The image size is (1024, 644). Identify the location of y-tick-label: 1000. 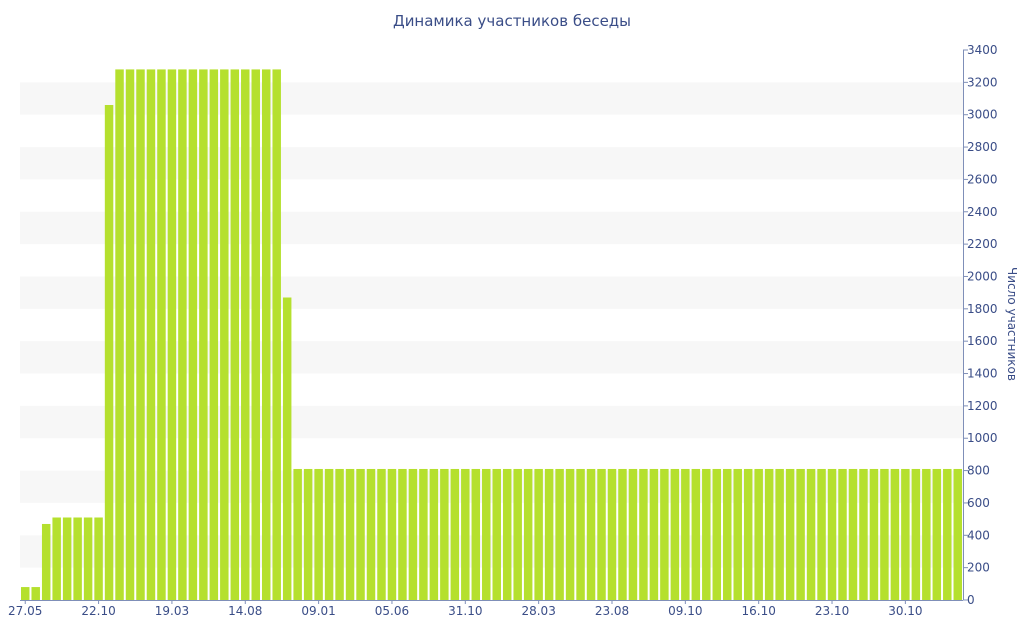
(982, 438).